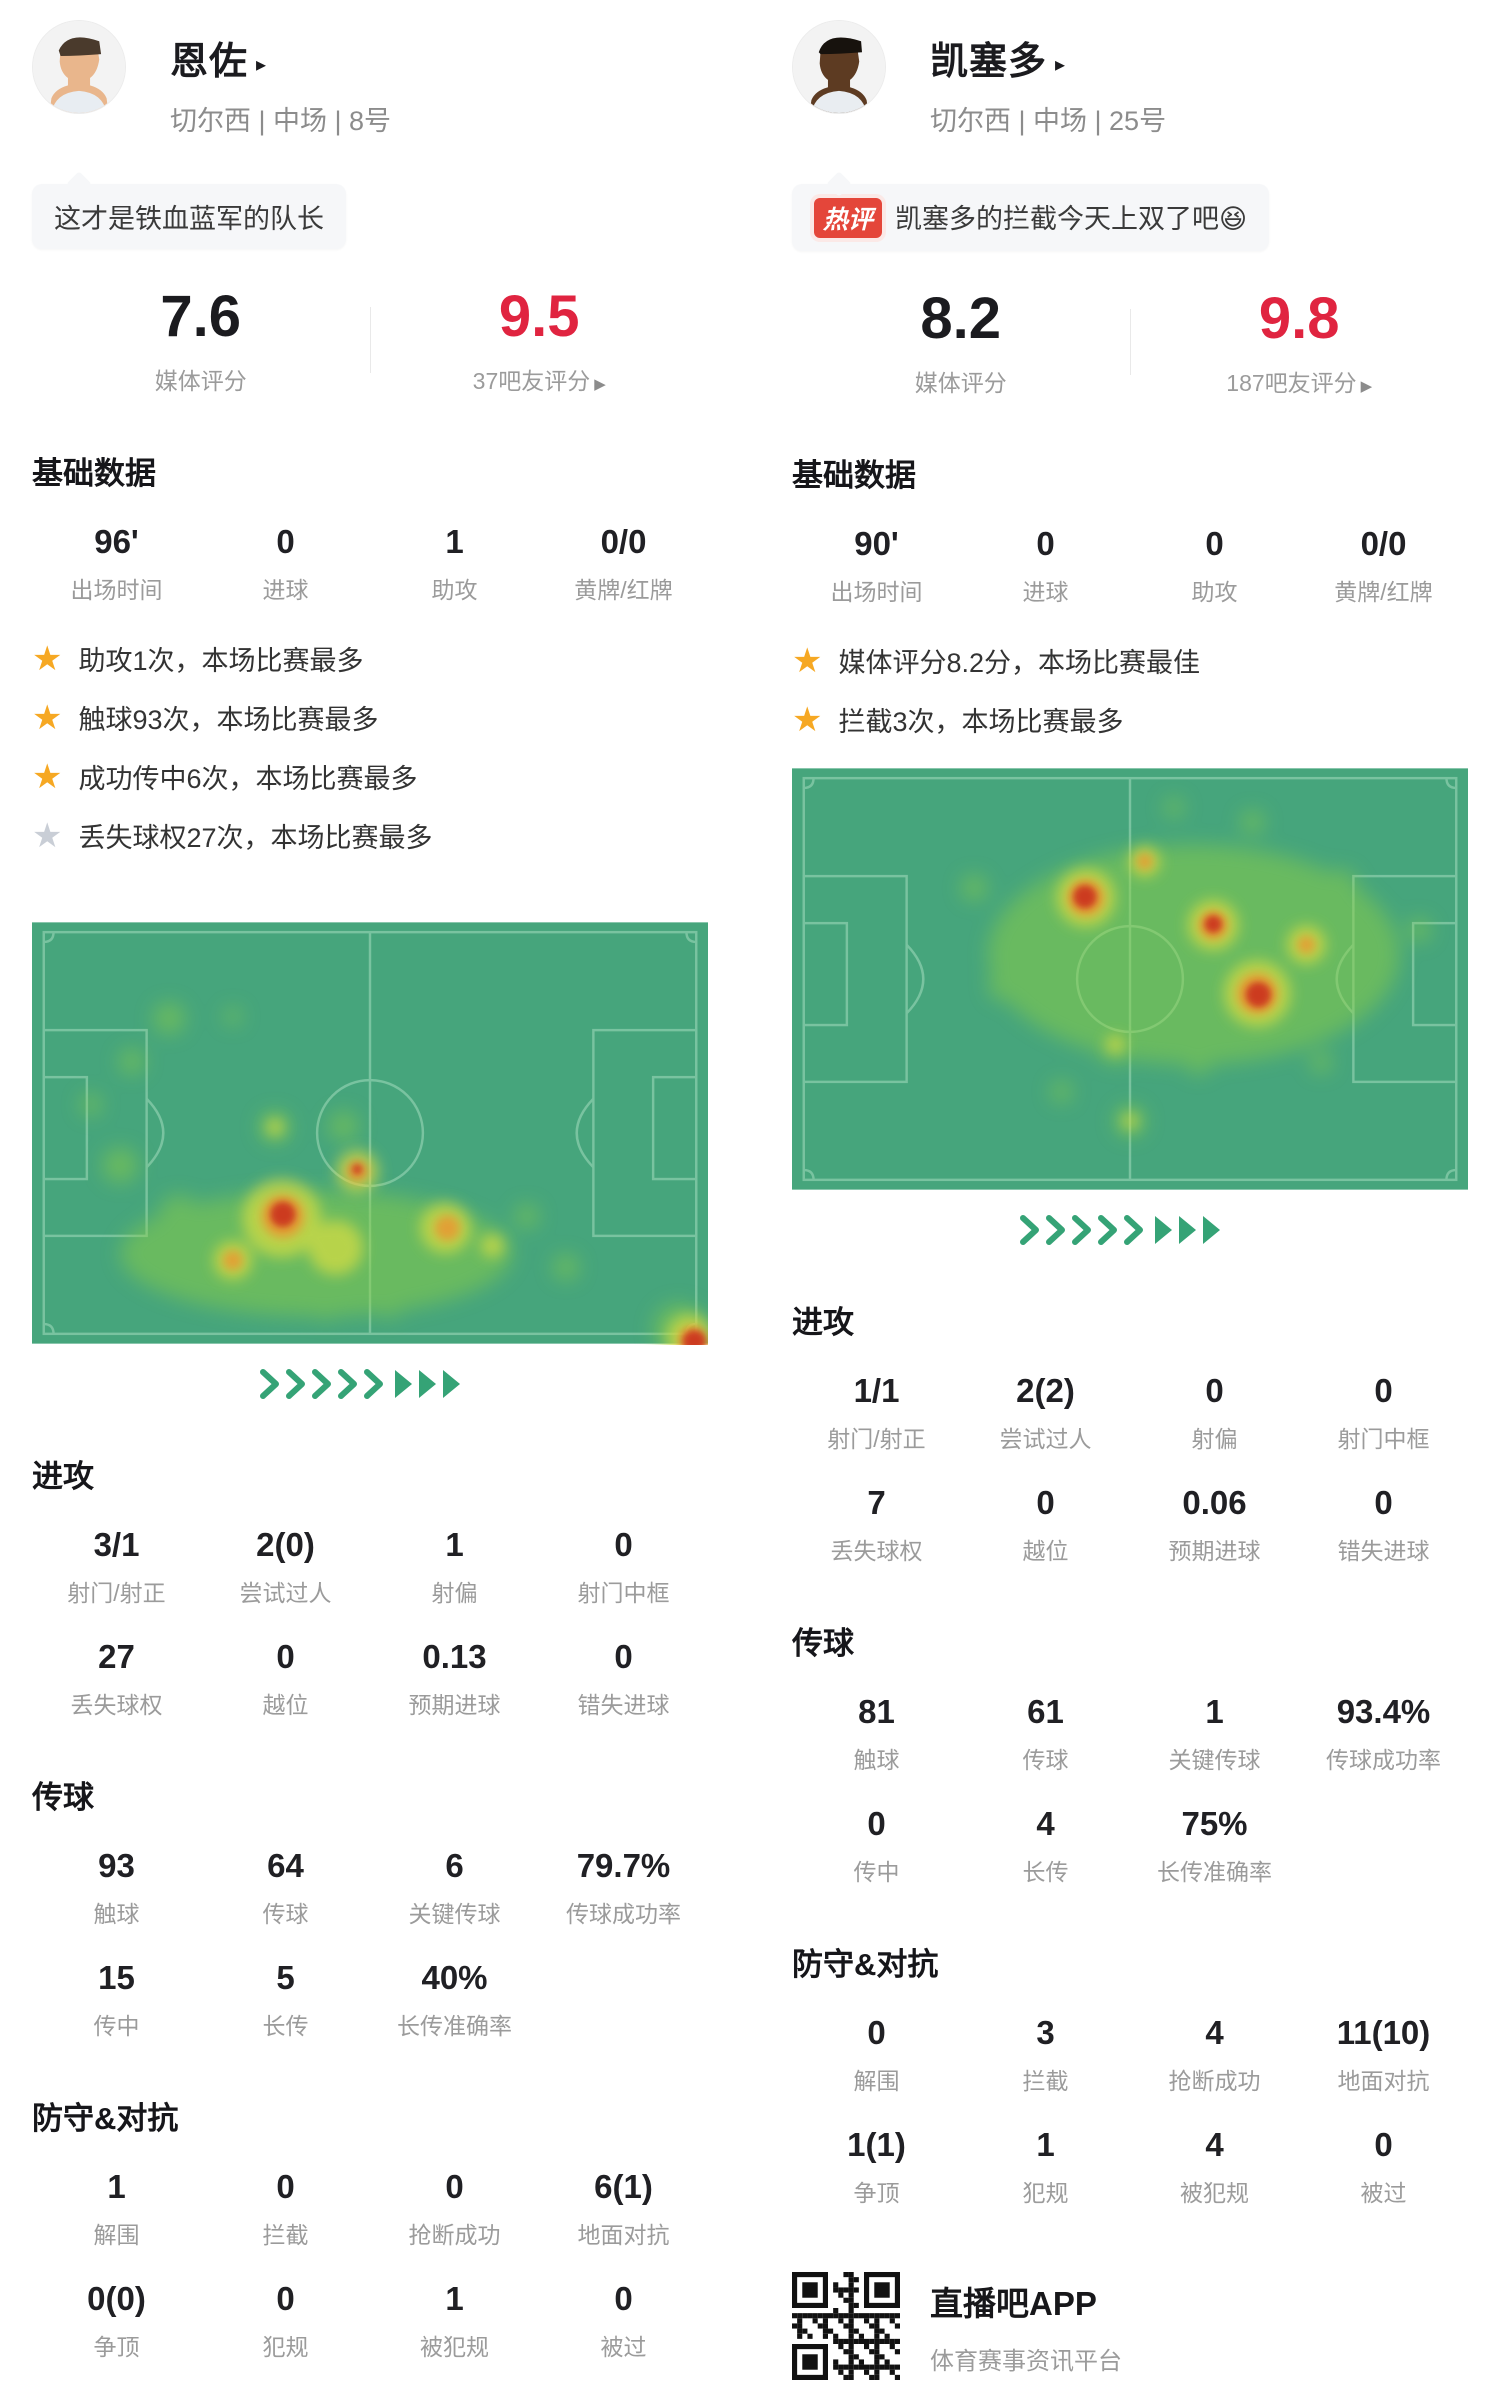  Describe the element at coordinates (280, 79) in the screenshot. I see `player-identity: 恩佐 ▸ 切尔西 | 中场 | 8号` at that location.